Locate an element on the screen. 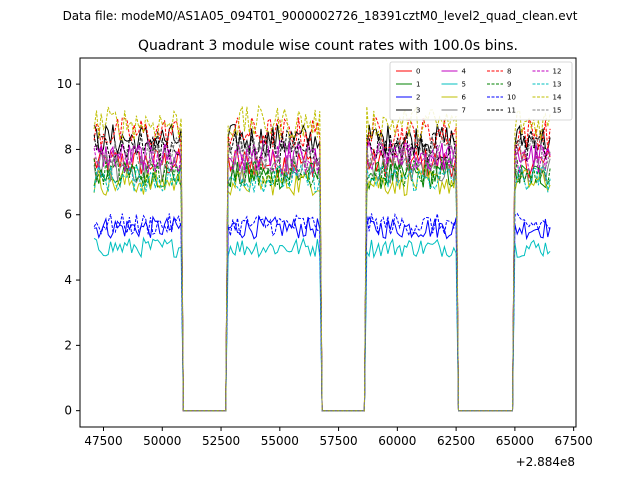 The width and height of the screenshot is (640, 480). y-tick-label: 2 is located at coordinates (68, 345).